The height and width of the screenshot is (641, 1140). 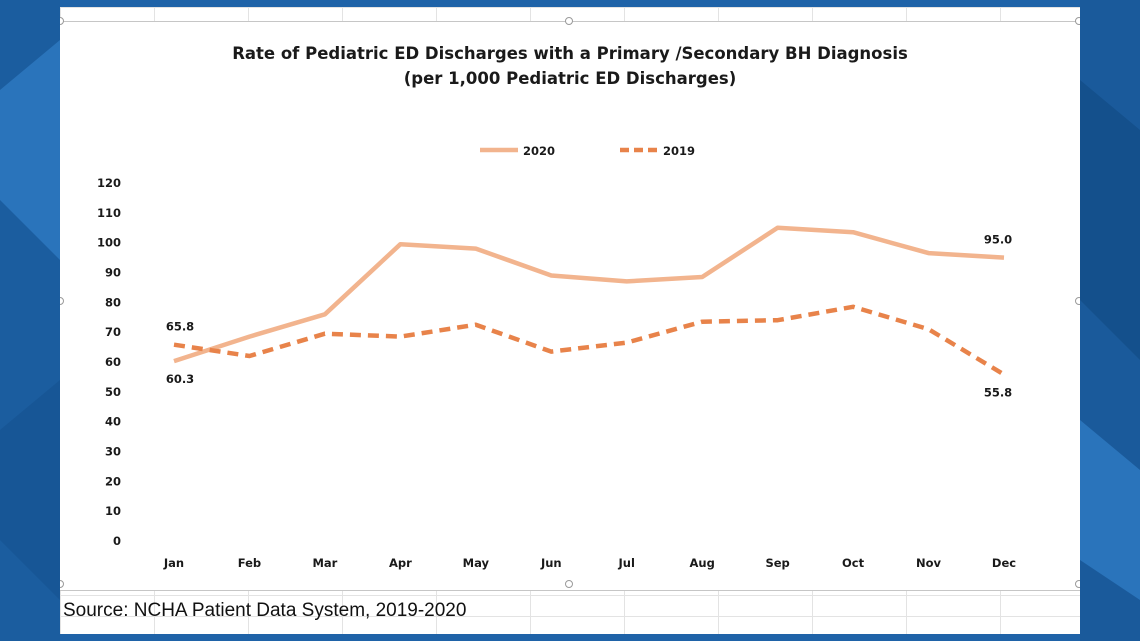 What do you see at coordinates (117, 541) in the screenshot?
I see `y-tick-label: 0` at bounding box center [117, 541].